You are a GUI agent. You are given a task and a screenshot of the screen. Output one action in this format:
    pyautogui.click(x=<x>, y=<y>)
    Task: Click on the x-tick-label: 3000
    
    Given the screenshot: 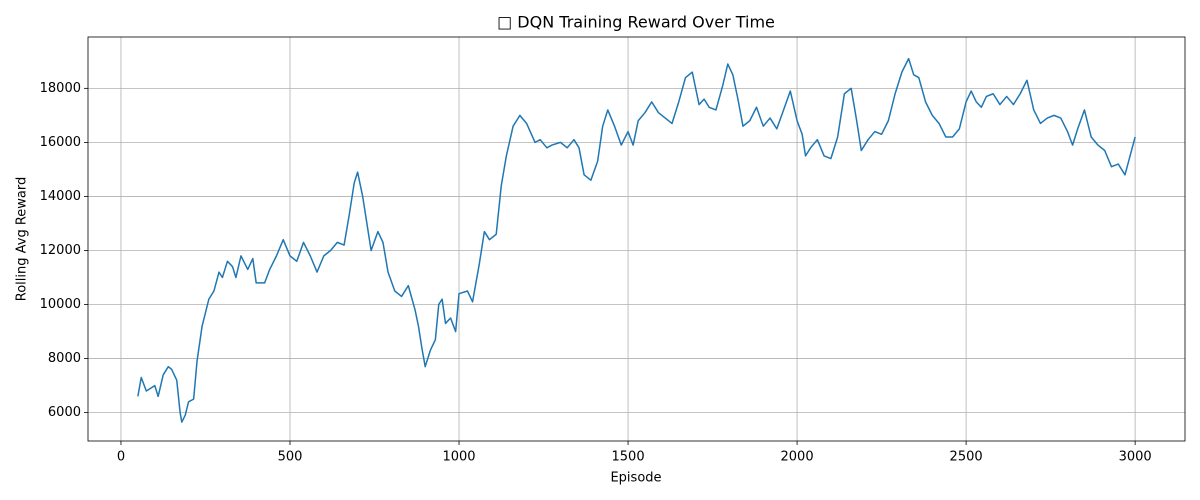 What is the action you would take?
    pyautogui.click(x=1135, y=457)
    